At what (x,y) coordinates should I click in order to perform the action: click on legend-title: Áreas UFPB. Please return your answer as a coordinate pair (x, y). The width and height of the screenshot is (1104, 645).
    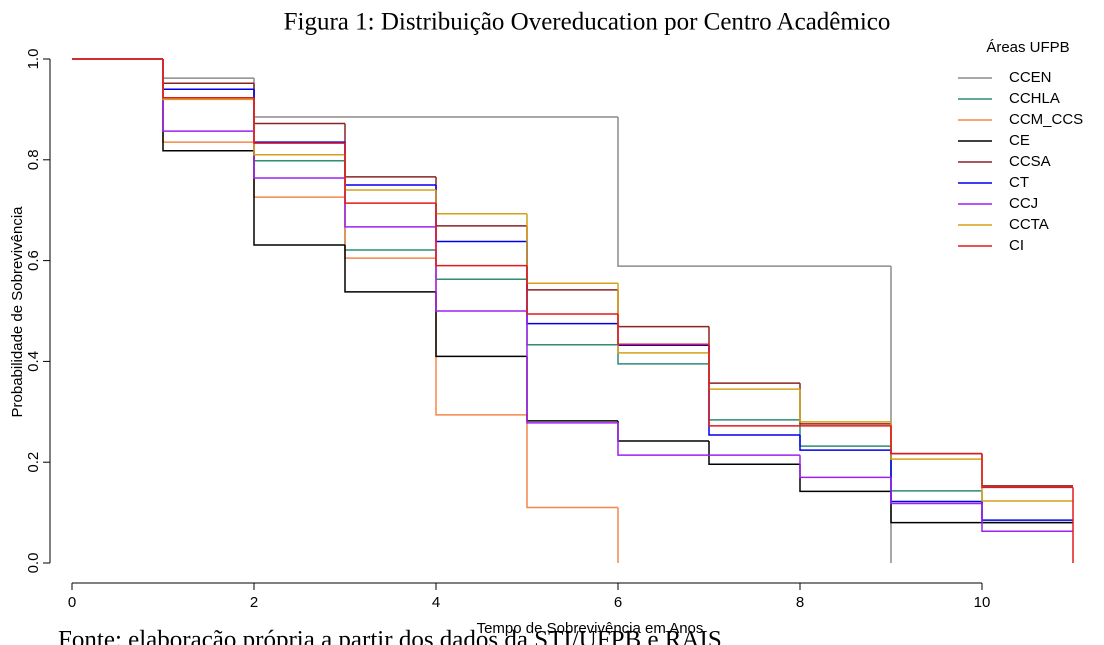
    Looking at the image, I should click on (1027, 47).